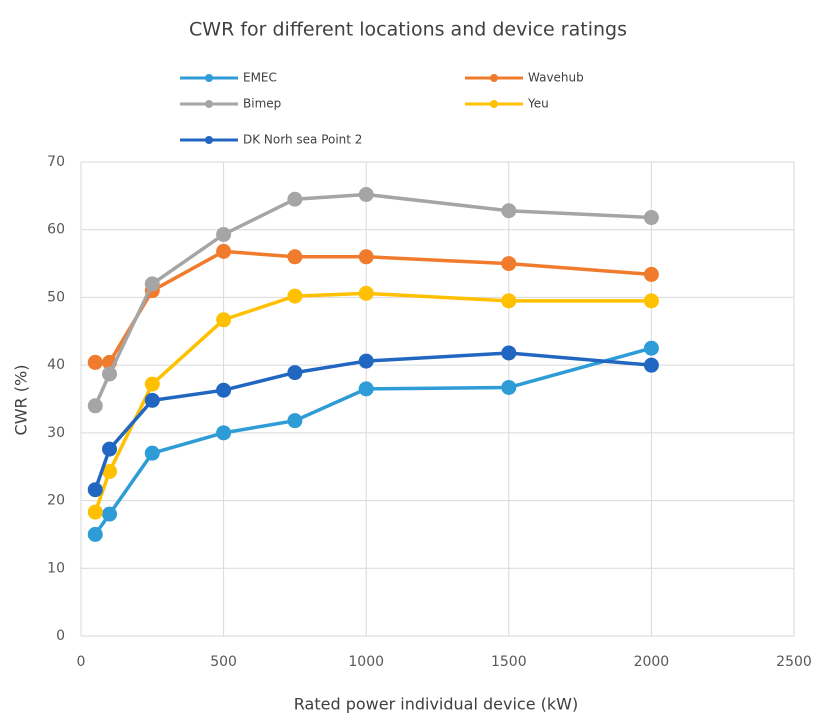  I want to click on x-axis-label: Rated power individual device (kW), so click(436, 704).